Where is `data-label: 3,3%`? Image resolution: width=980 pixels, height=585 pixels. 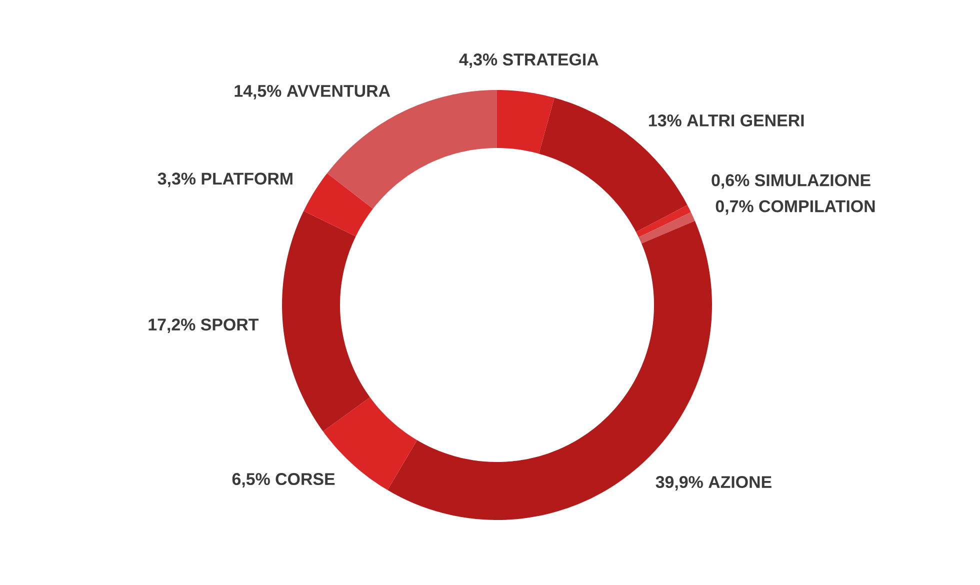
data-label: 3,3% is located at coordinates (177, 180).